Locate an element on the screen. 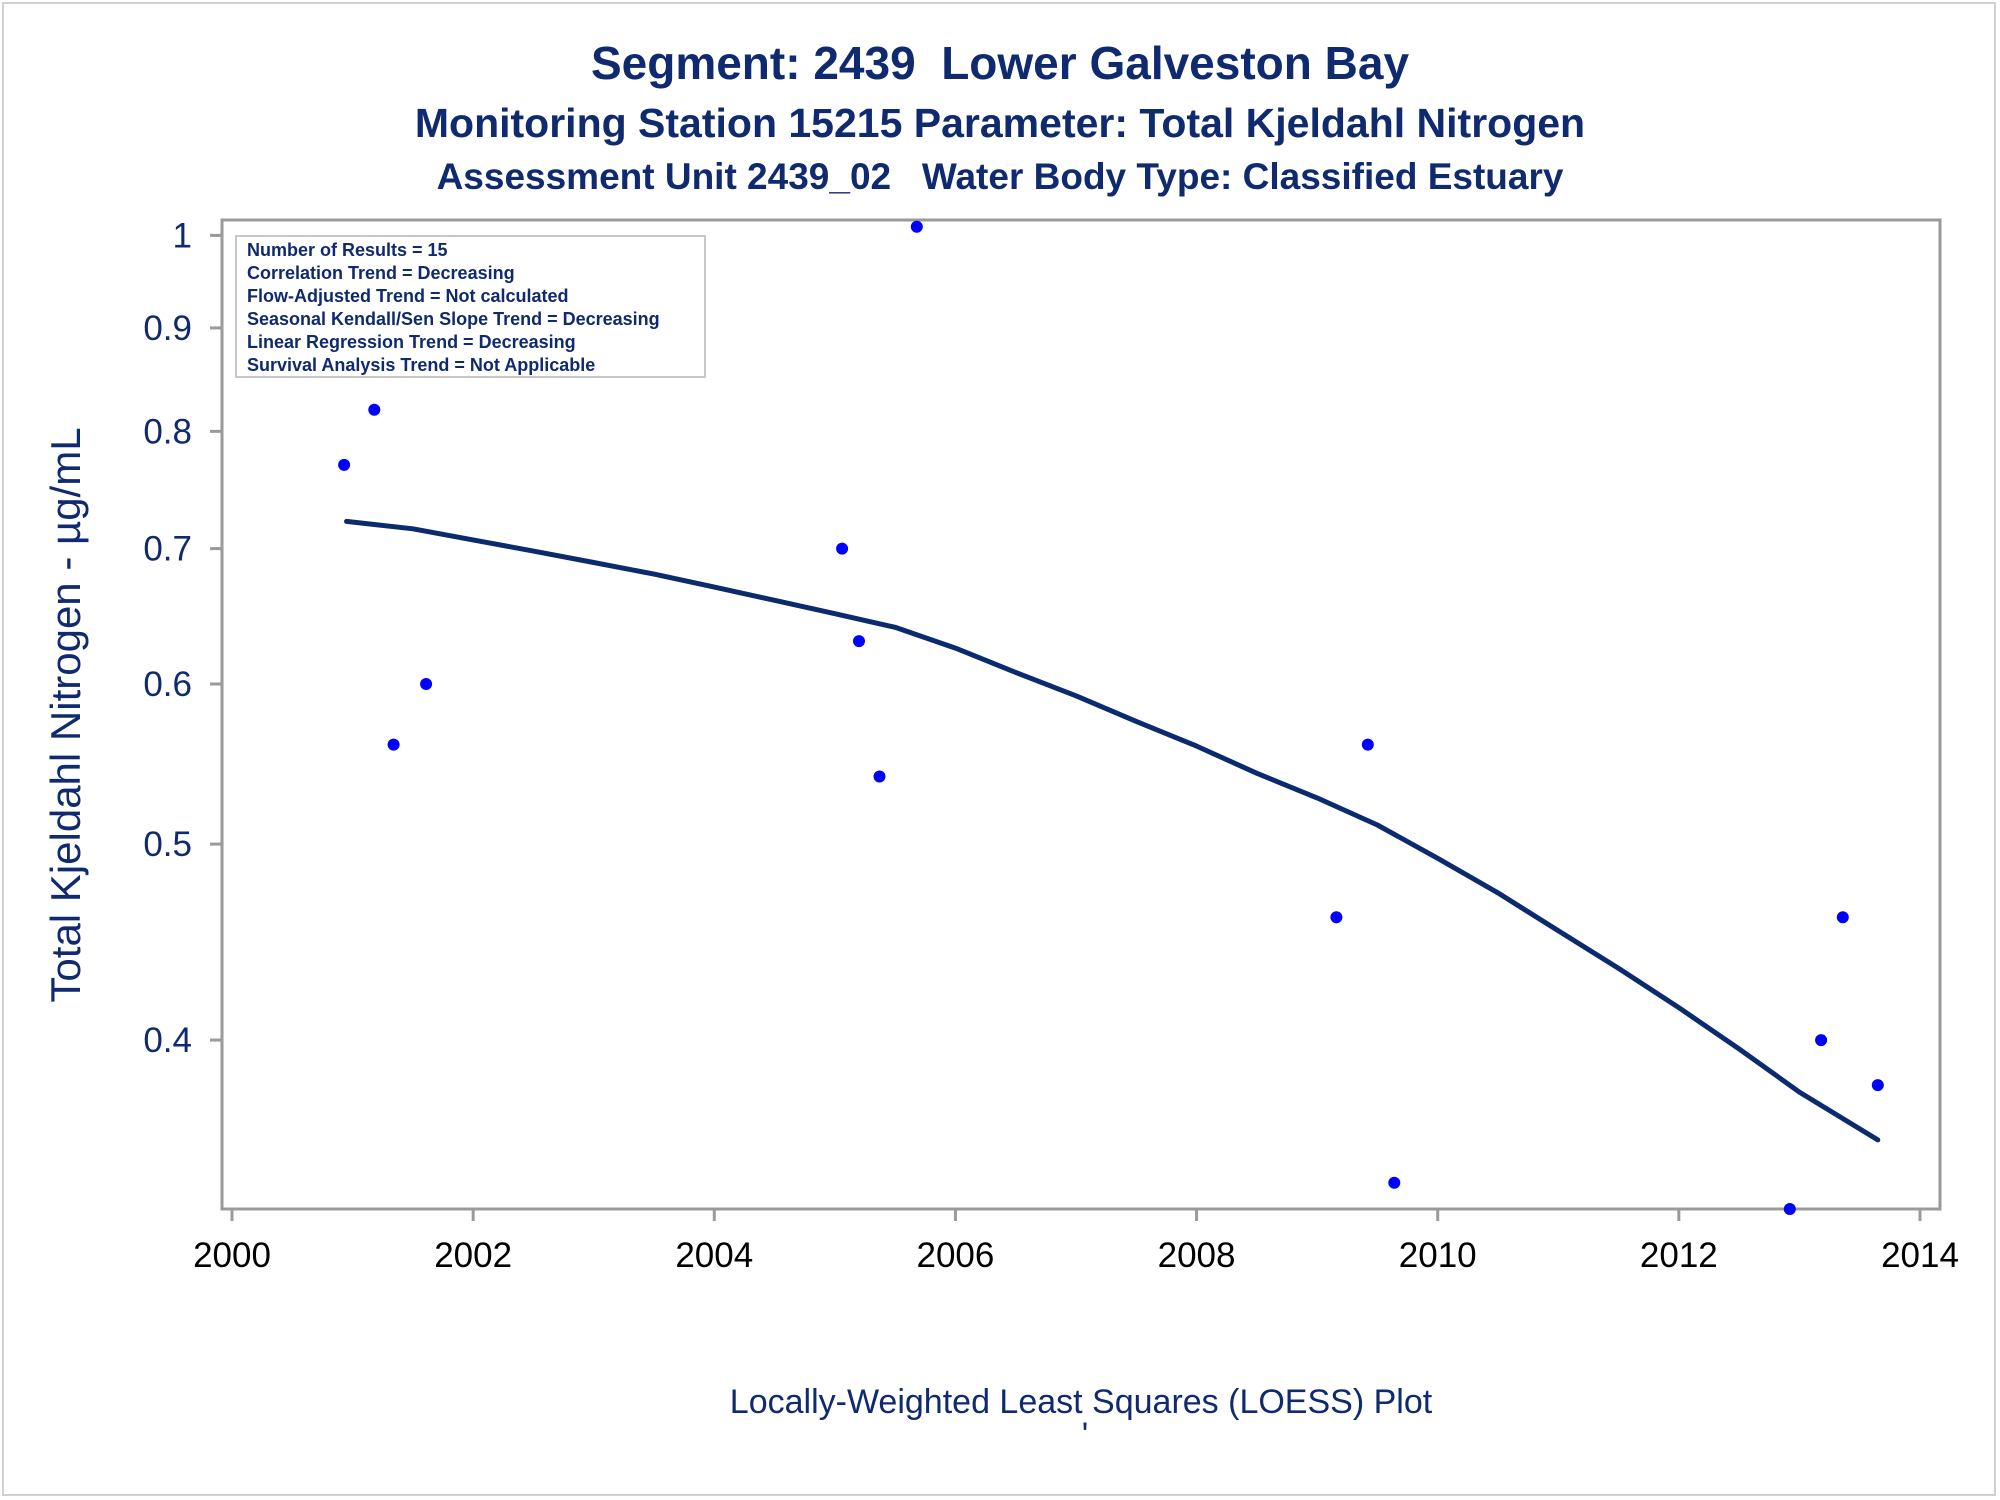 The height and width of the screenshot is (1500, 2000). y-tick-label: 0.6 is located at coordinates (167, 684).